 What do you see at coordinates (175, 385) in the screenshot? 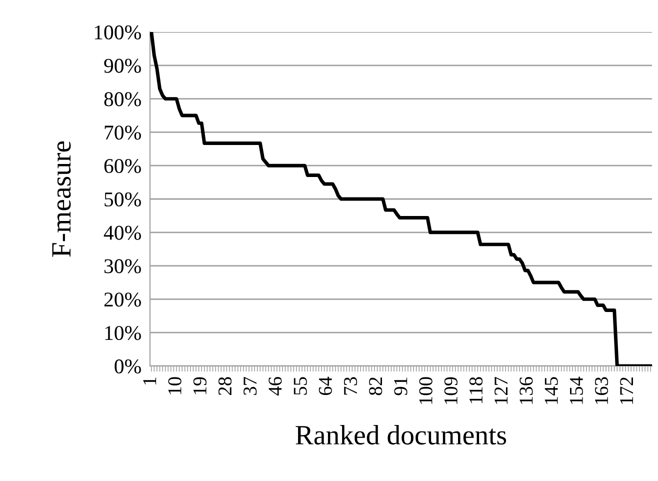
I see `x-tick-label: 10` at bounding box center [175, 385].